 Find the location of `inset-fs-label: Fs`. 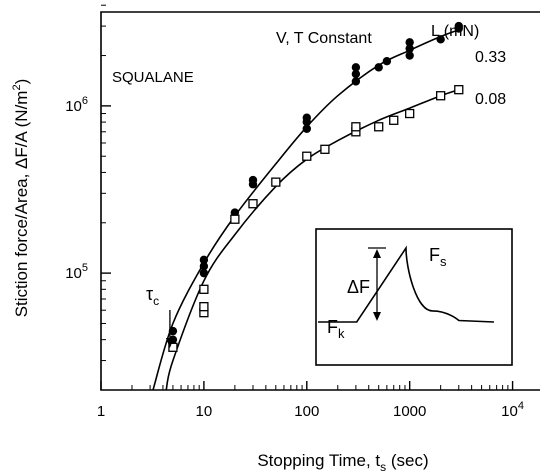

inset-fs-label: Fs is located at coordinates (438, 257).